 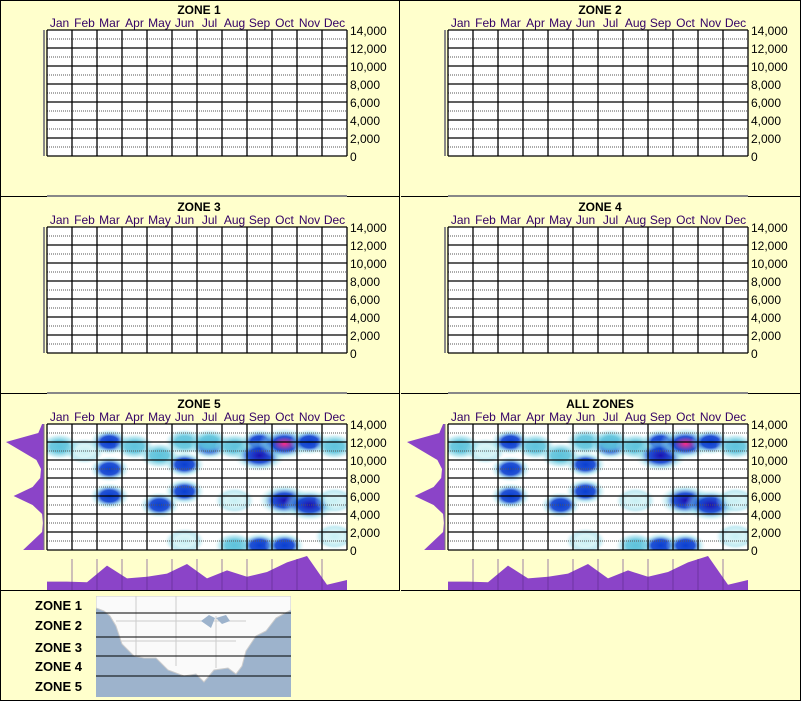 What do you see at coordinates (199, 404) in the screenshot?
I see `chart-title: ZONE 5` at bounding box center [199, 404].